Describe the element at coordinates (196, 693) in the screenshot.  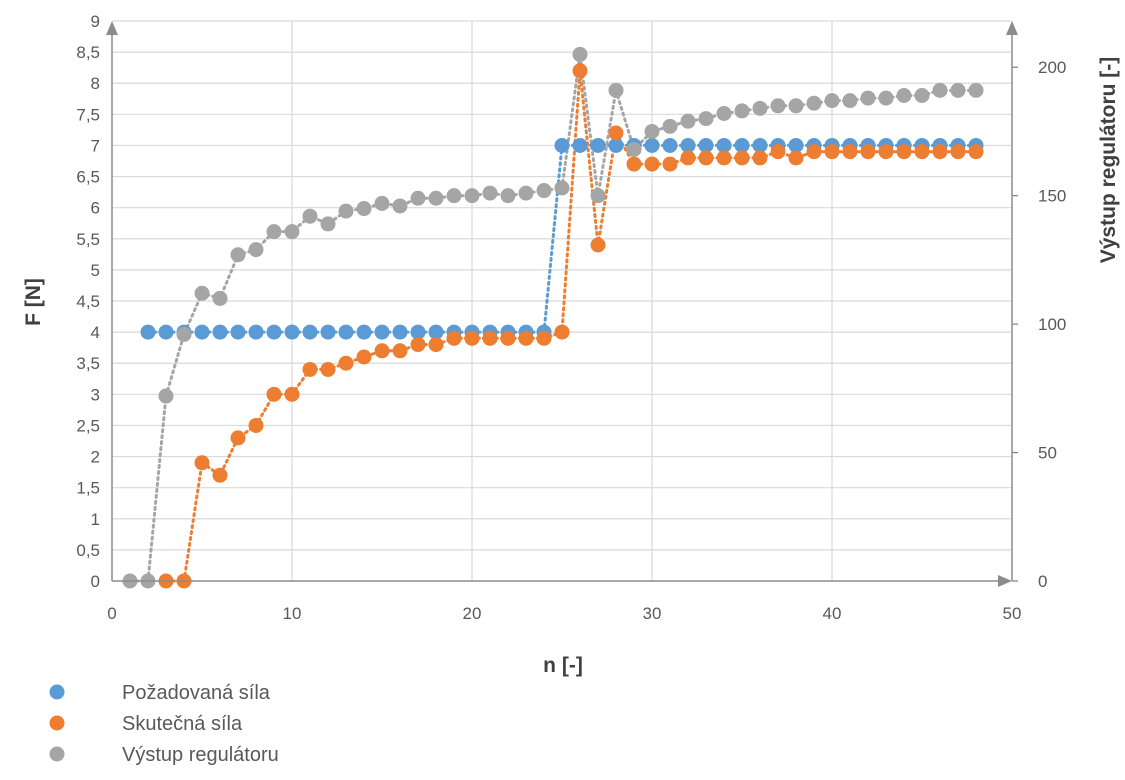
I see `legend-label-1: Požadovaná síla` at that location.